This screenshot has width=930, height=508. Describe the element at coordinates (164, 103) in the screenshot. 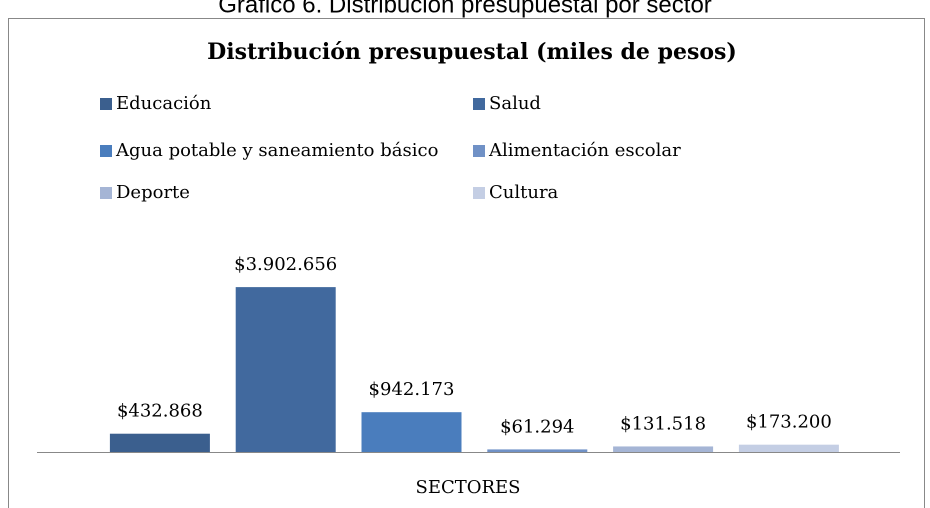

I see `legend-label: Educación` at that location.